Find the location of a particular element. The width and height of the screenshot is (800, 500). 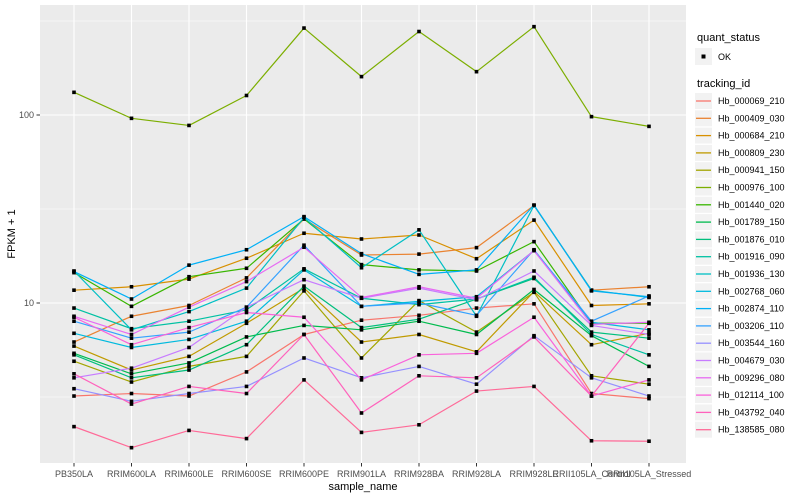

y-axis-tick-label: 100 is located at coordinates (26, 115).